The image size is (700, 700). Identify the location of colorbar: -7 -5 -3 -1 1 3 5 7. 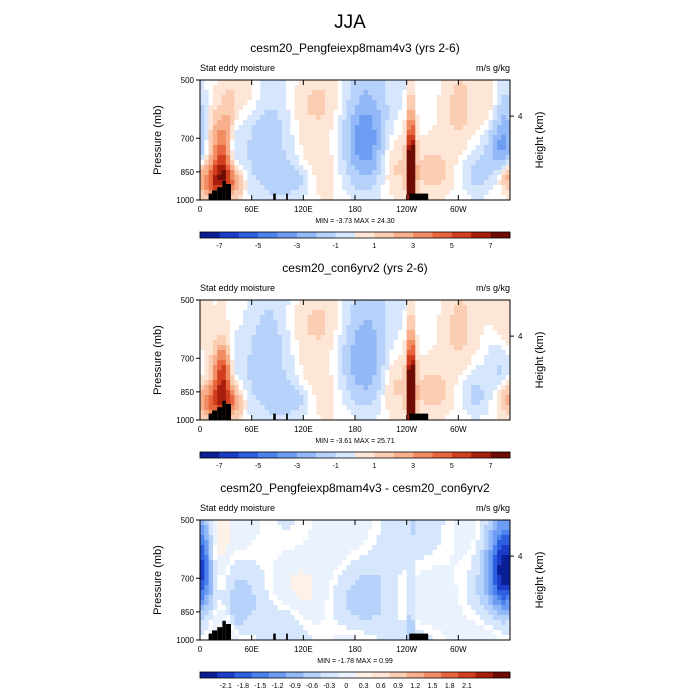
(355, 240).